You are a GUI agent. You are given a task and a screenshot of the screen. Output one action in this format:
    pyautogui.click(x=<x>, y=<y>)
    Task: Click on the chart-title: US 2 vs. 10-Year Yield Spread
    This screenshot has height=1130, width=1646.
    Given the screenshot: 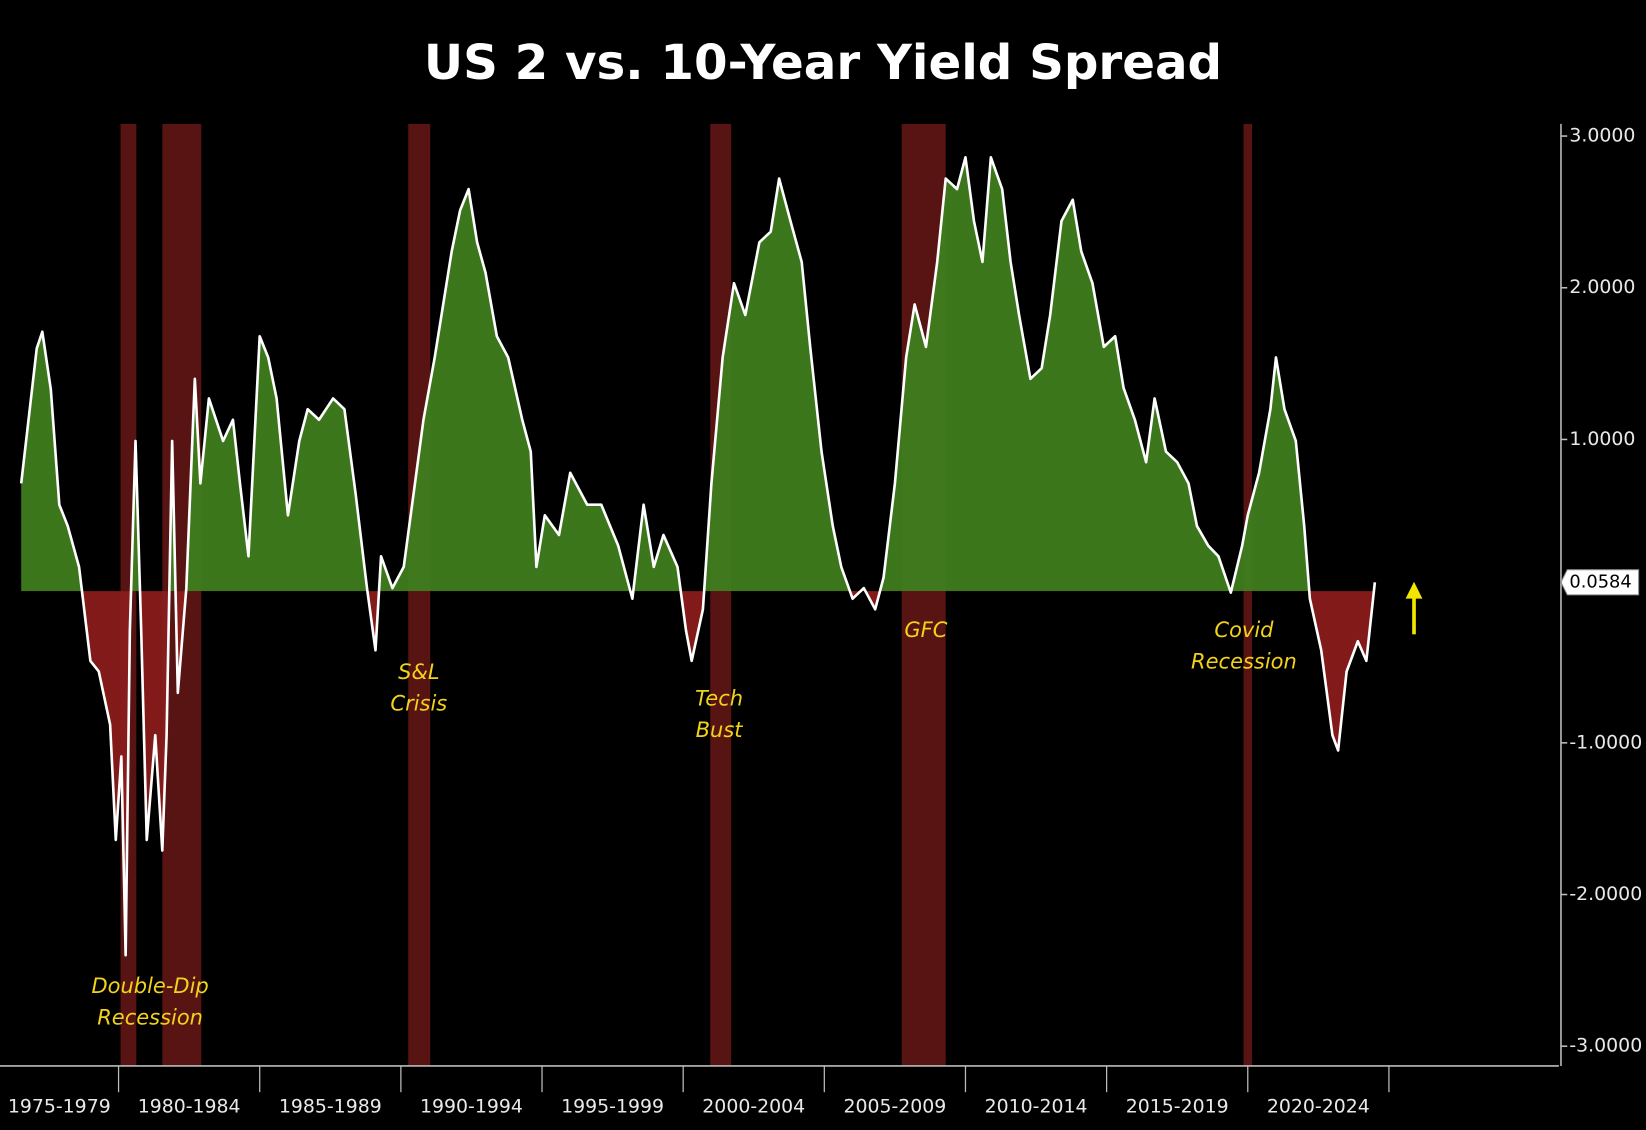 What is the action you would take?
    pyautogui.click(x=823, y=63)
    